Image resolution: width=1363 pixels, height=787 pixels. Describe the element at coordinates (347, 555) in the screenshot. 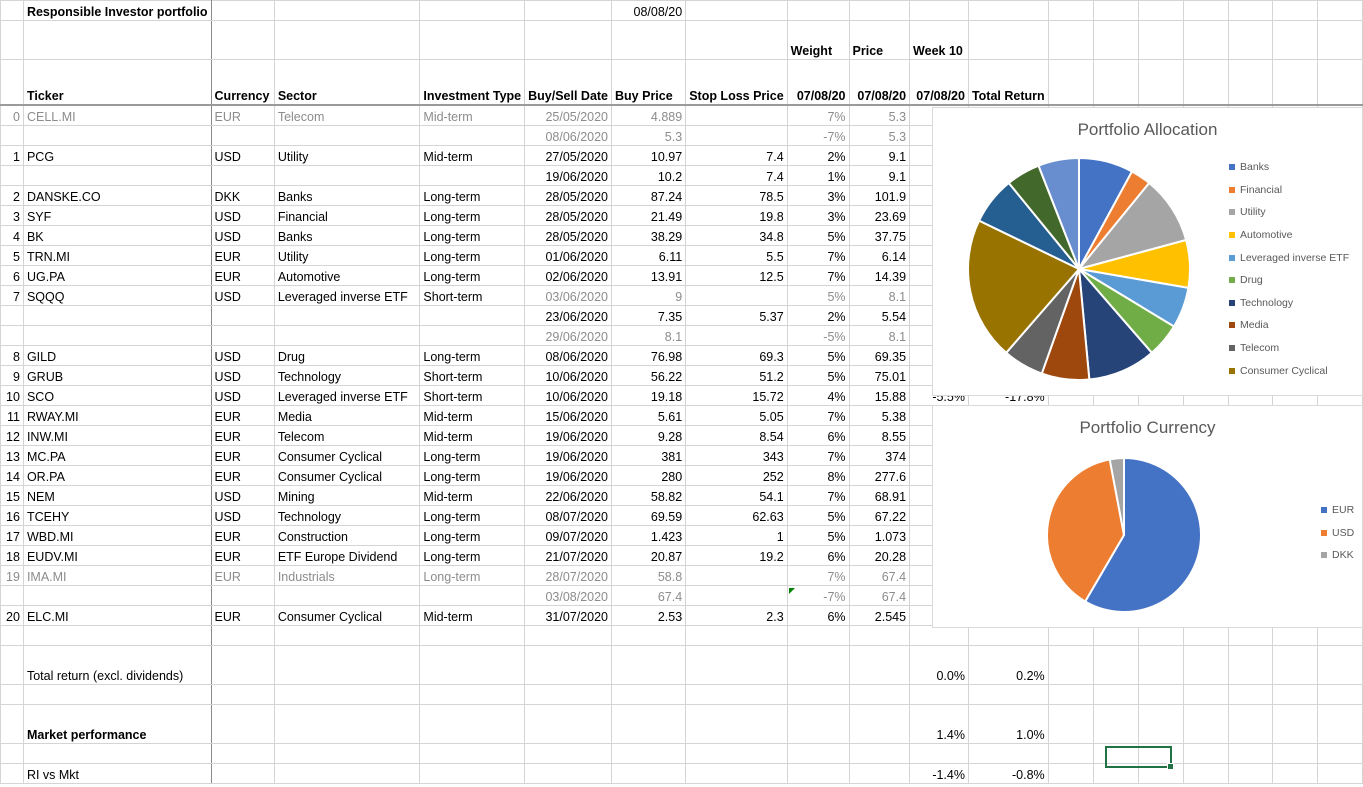

I see `sector: ETF Europe Dividend` at that location.